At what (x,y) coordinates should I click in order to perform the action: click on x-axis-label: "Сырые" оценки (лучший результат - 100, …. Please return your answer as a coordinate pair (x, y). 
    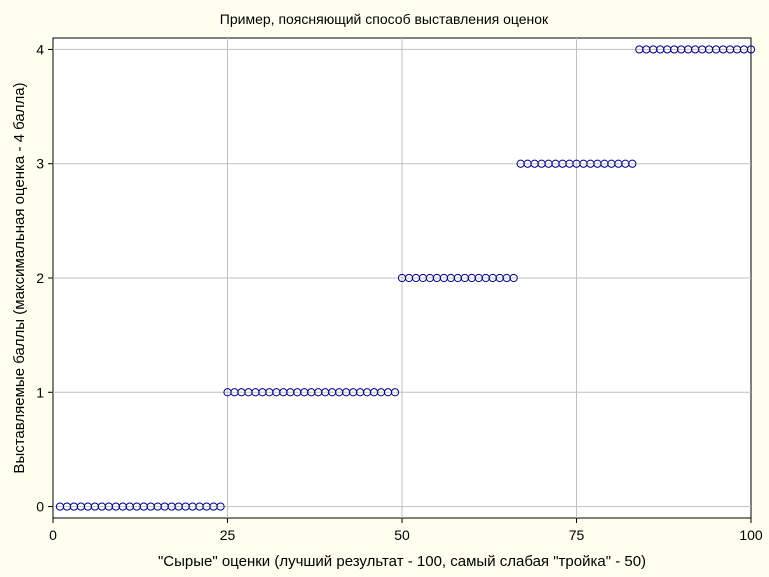
    Looking at the image, I should click on (402, 561).